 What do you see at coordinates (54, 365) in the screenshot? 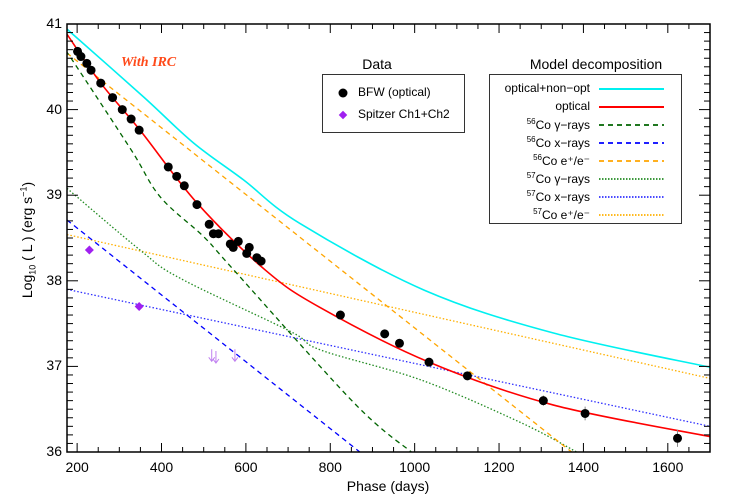
I see `y-tick-label: 37` at bounding box center [54, 365].